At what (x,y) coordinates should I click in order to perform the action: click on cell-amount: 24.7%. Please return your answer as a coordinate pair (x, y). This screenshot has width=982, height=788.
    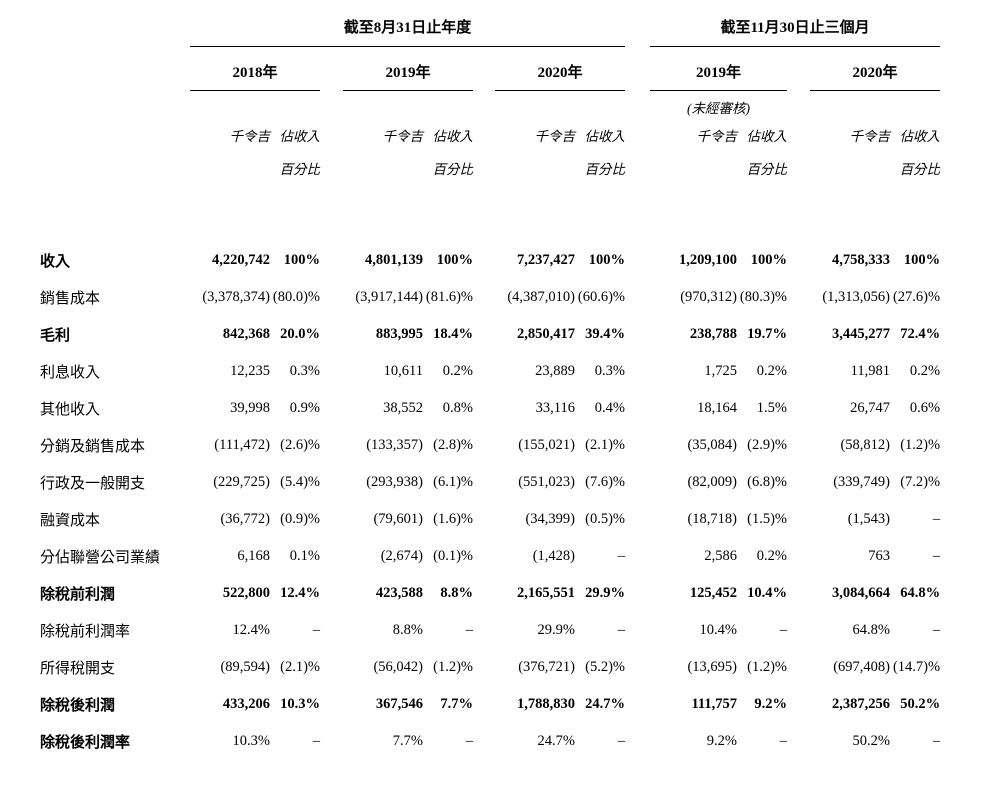
    Looking at the image, I should click on (556, 741).